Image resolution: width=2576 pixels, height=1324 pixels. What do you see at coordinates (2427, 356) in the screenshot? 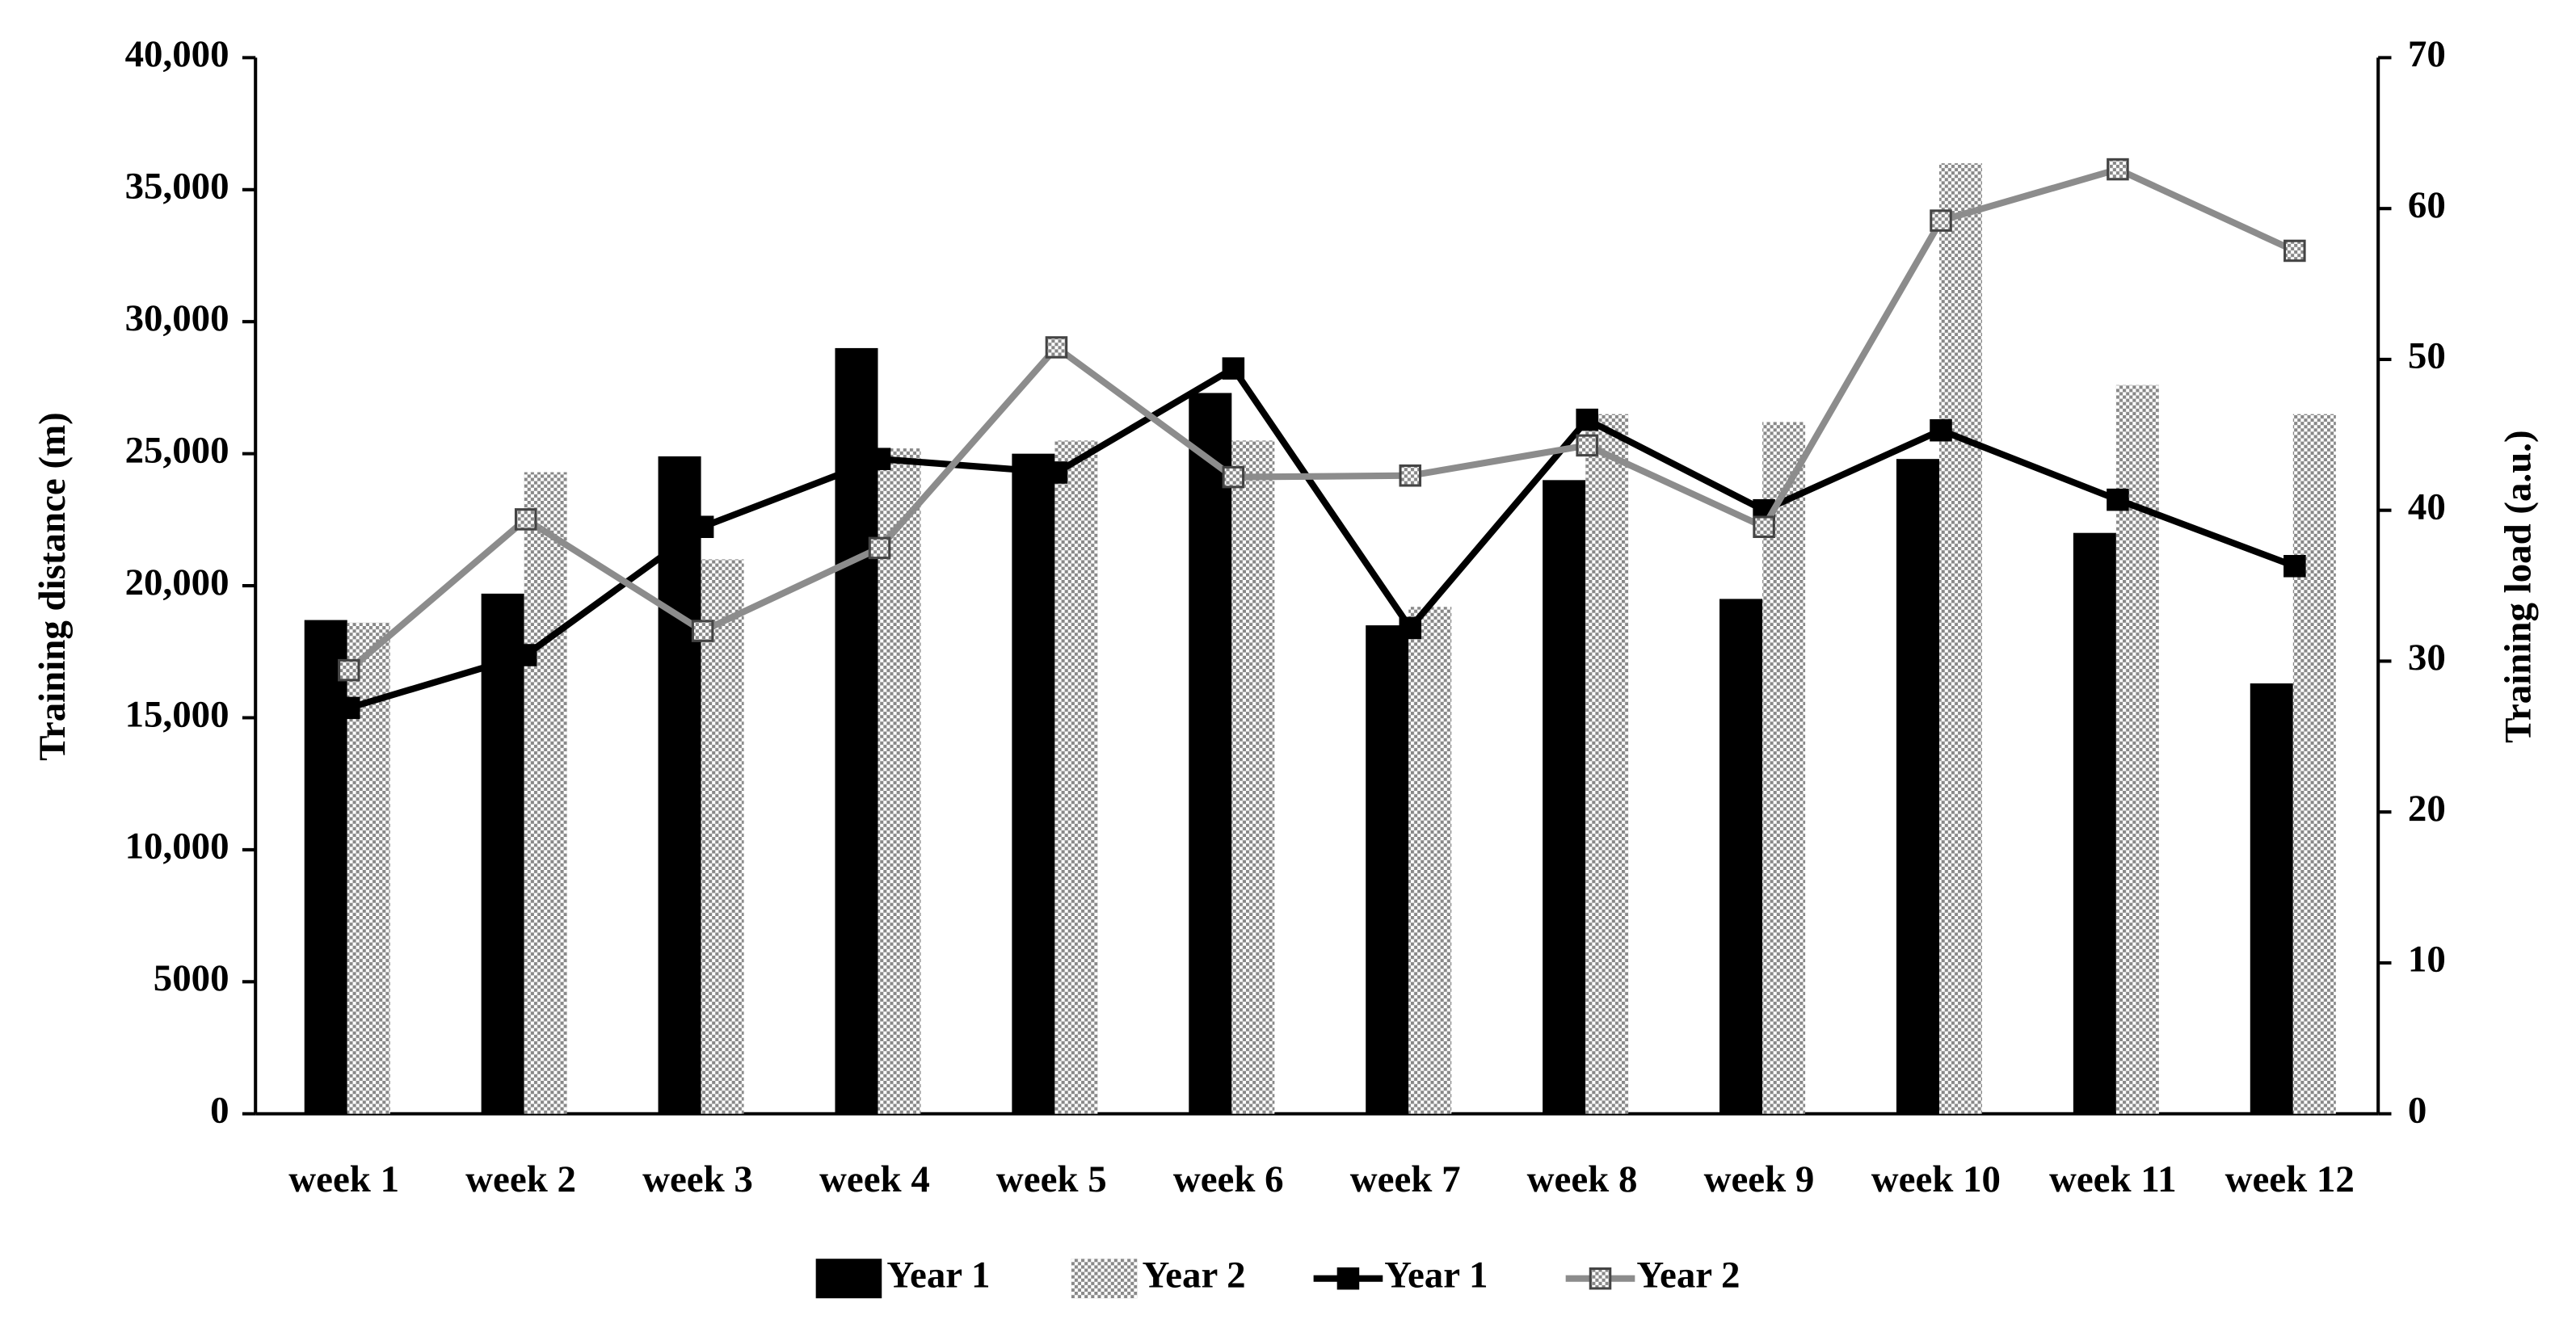
I see `y2-tick-label: 50` at bounding box center [2427, 356].